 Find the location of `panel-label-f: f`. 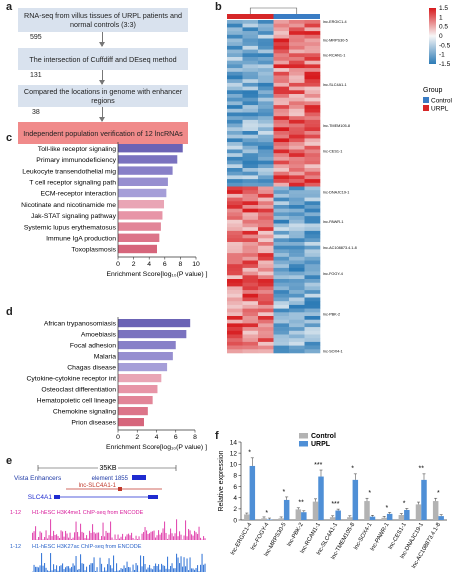

panel-label-f: f is located at coordinates (217, 436).